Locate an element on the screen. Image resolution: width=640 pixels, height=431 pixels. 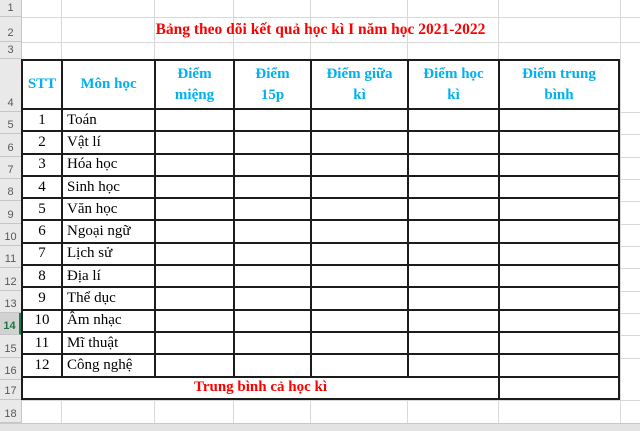
footer-merged-cell: Trung bình cả học kì is located at coordinates (261, 387).